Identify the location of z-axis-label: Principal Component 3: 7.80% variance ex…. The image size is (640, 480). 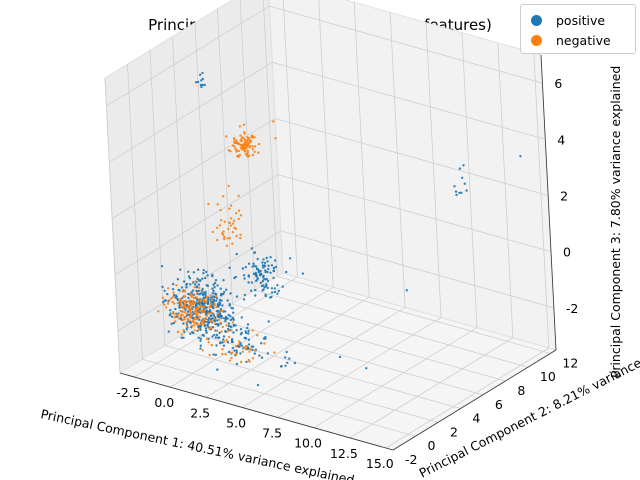
(615, 222).